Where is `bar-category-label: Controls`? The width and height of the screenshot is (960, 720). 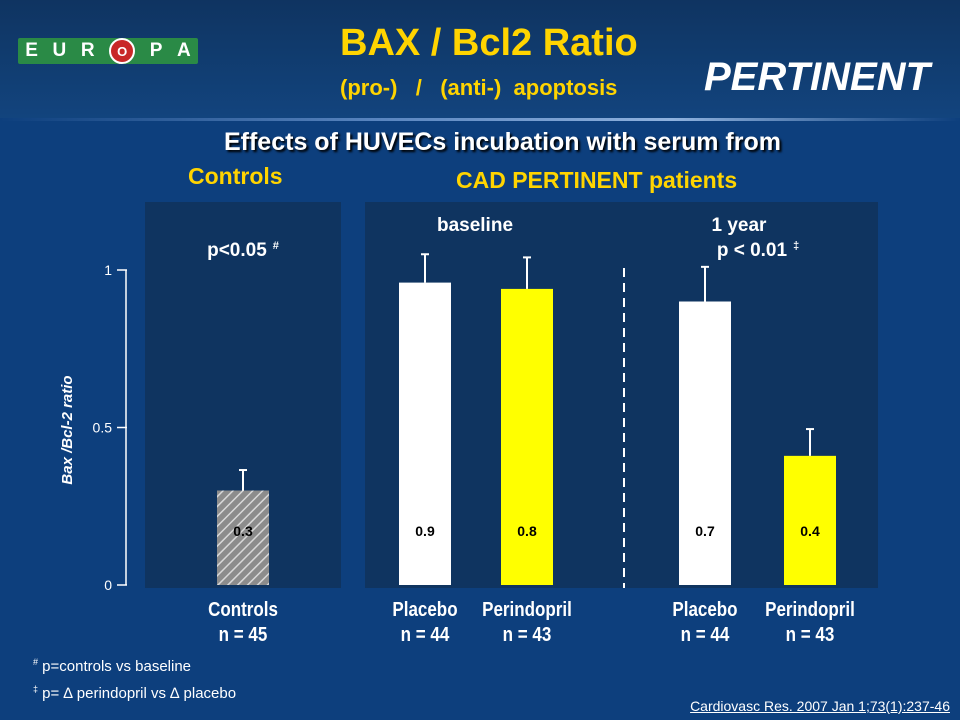
bar-category-label: Controls is located at coordinates (243, 609).